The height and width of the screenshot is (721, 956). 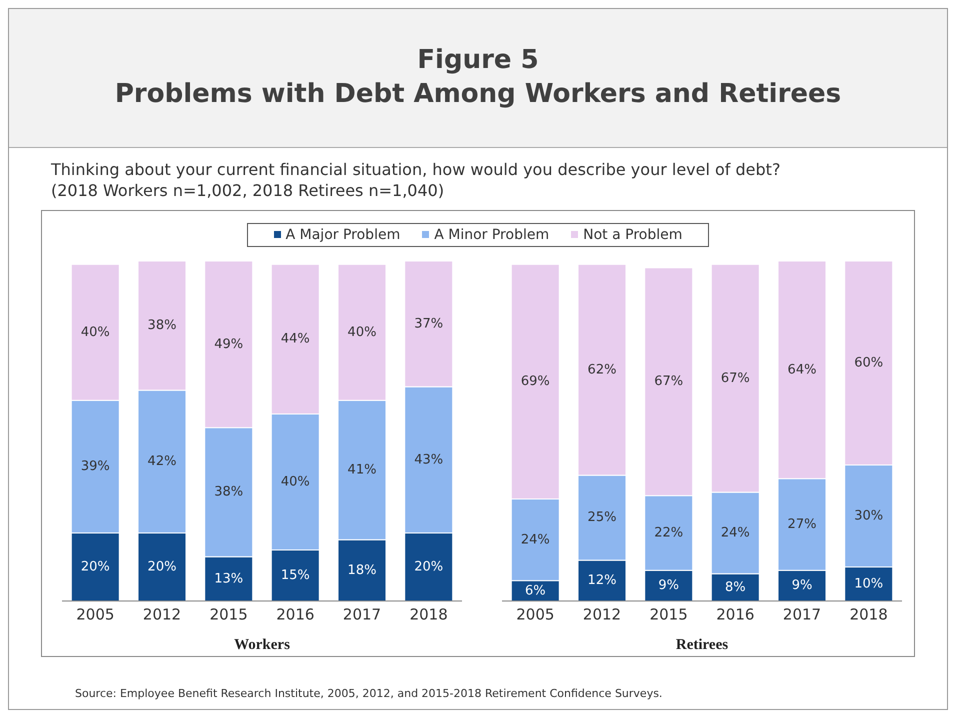 I want to click on data-label: 42%, so click(x=162, y=461).